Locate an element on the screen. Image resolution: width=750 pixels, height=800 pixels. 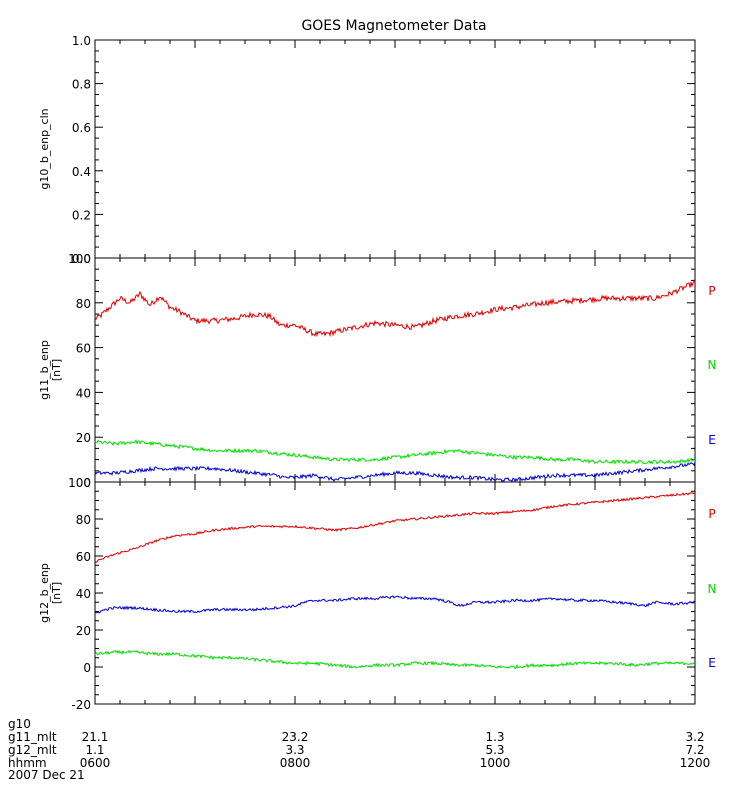
footer-value: 7.2 is located at coordinates (694, 750).